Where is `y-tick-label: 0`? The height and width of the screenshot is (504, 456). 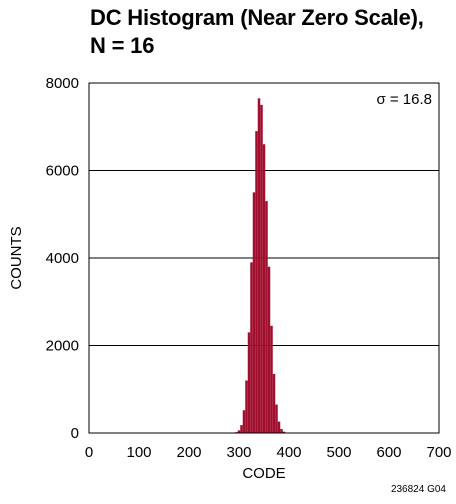
y-tick-label: 0 is located at coordinates (75, 433).